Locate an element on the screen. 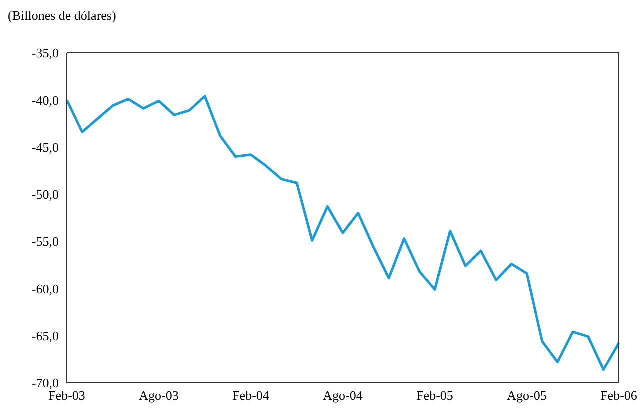 This screenshot has height=412, width=642. y-axis-title: (Billones de dólares) is located at coordinates (62, 16).